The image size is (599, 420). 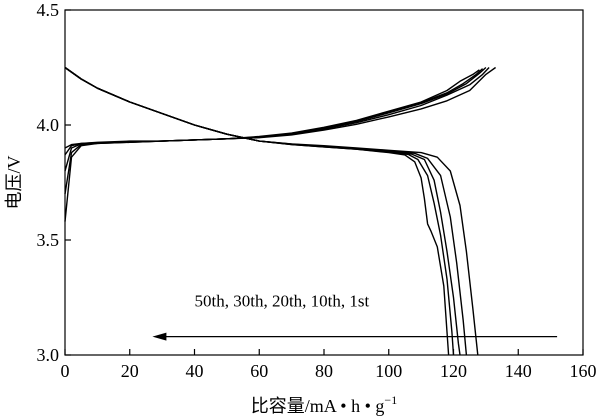 I want to click on annotation-group: 50th, 30th, 20th, 10th, 1st, so click(x=355, y=316).